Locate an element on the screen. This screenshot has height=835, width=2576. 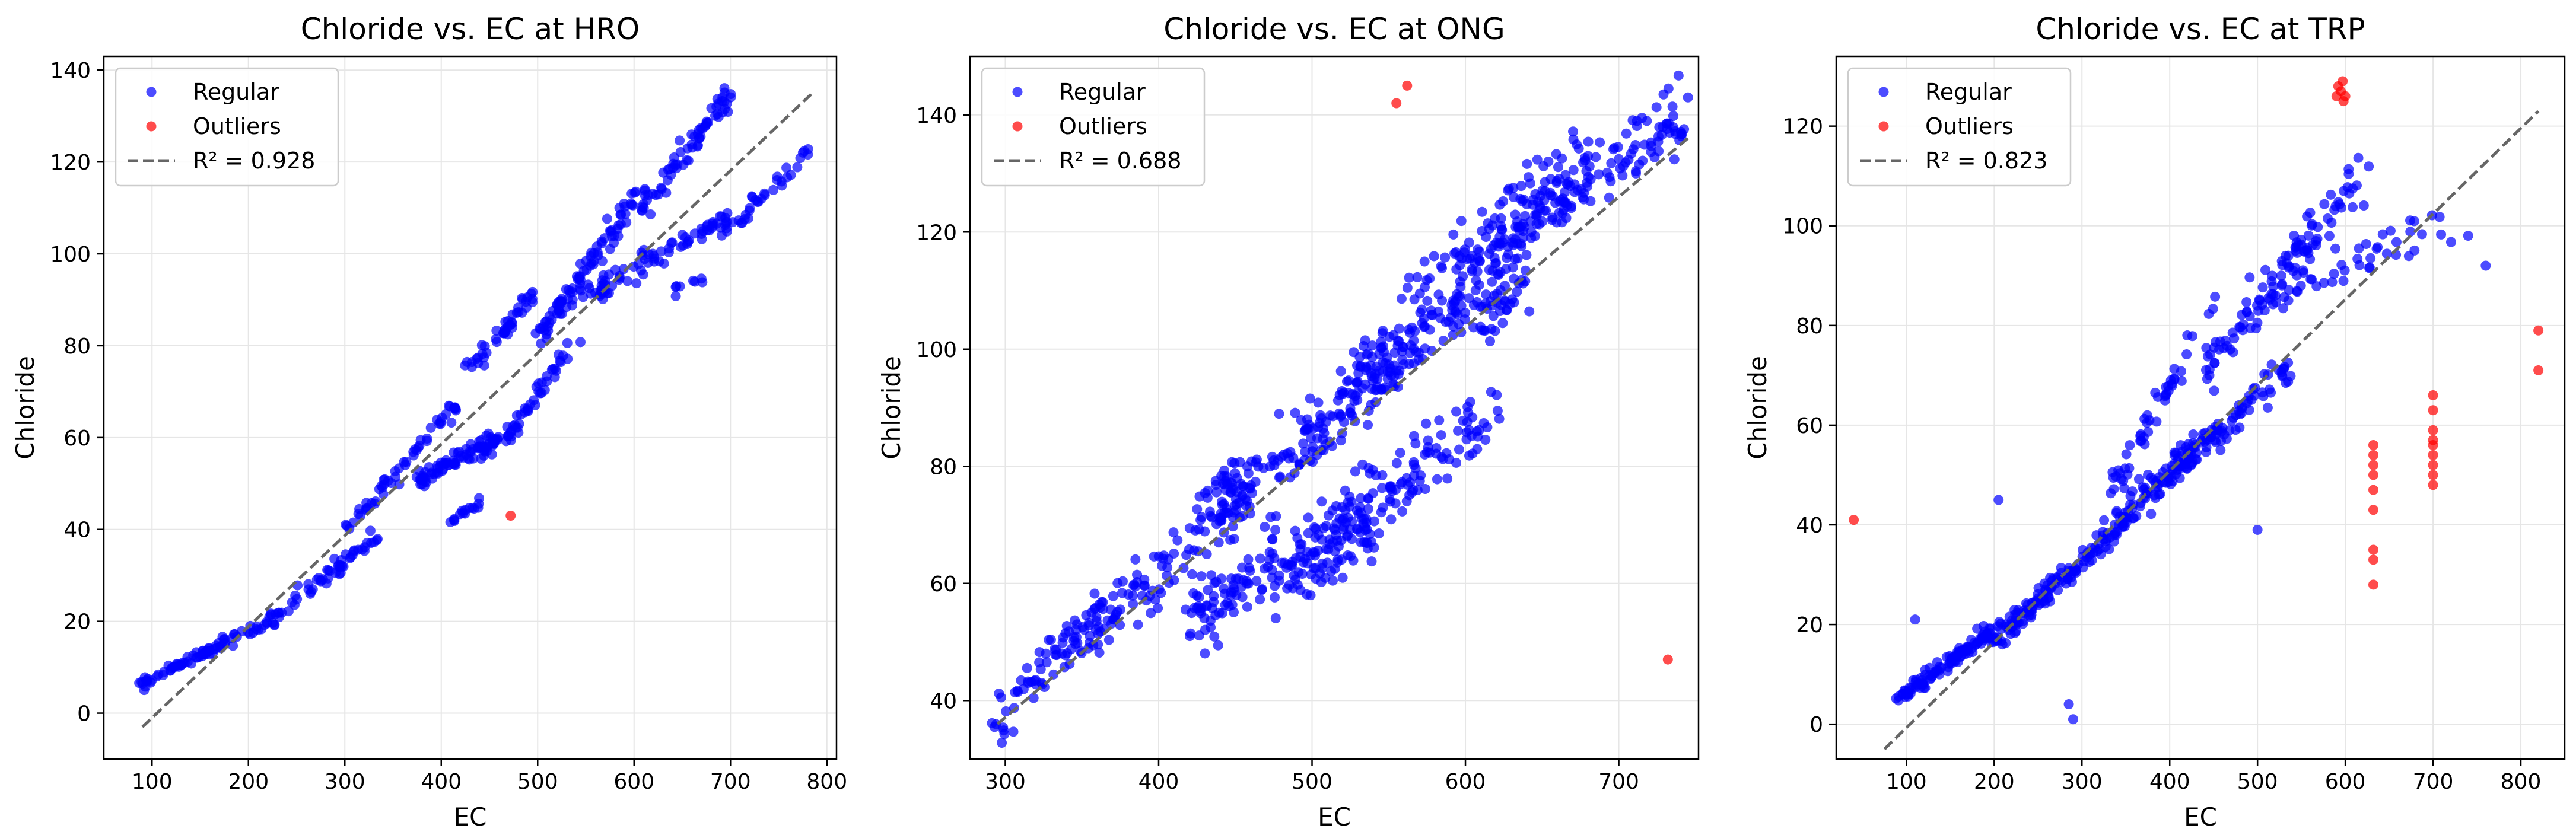
legend-regular-marker is located at coordinates (151, 92).